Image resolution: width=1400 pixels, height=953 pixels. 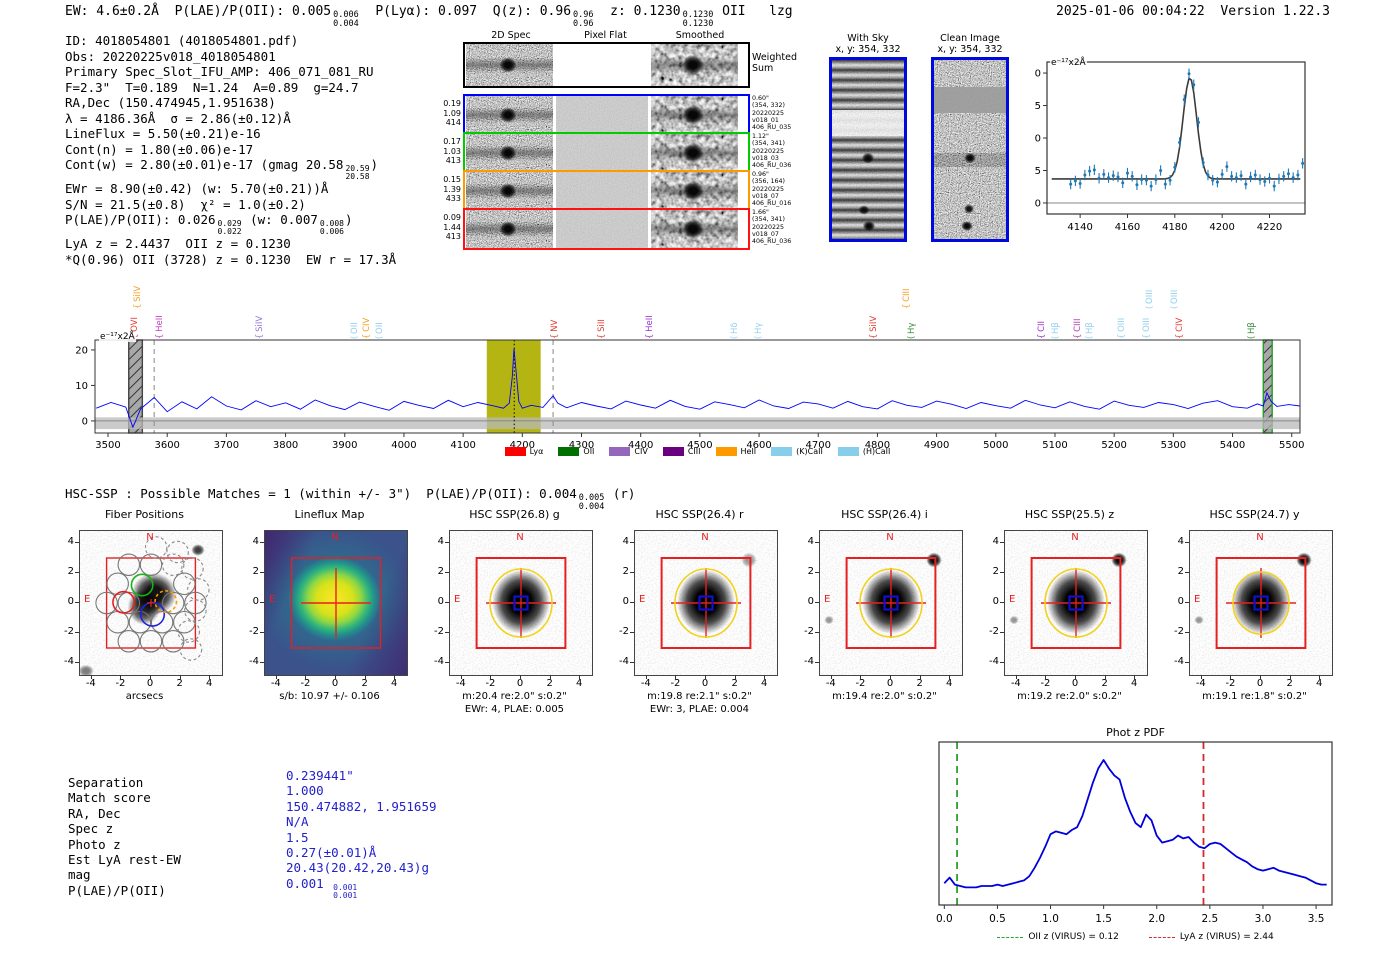 I want to click on clean-image-title-text: Clean Image, so click(x=970, y=38).